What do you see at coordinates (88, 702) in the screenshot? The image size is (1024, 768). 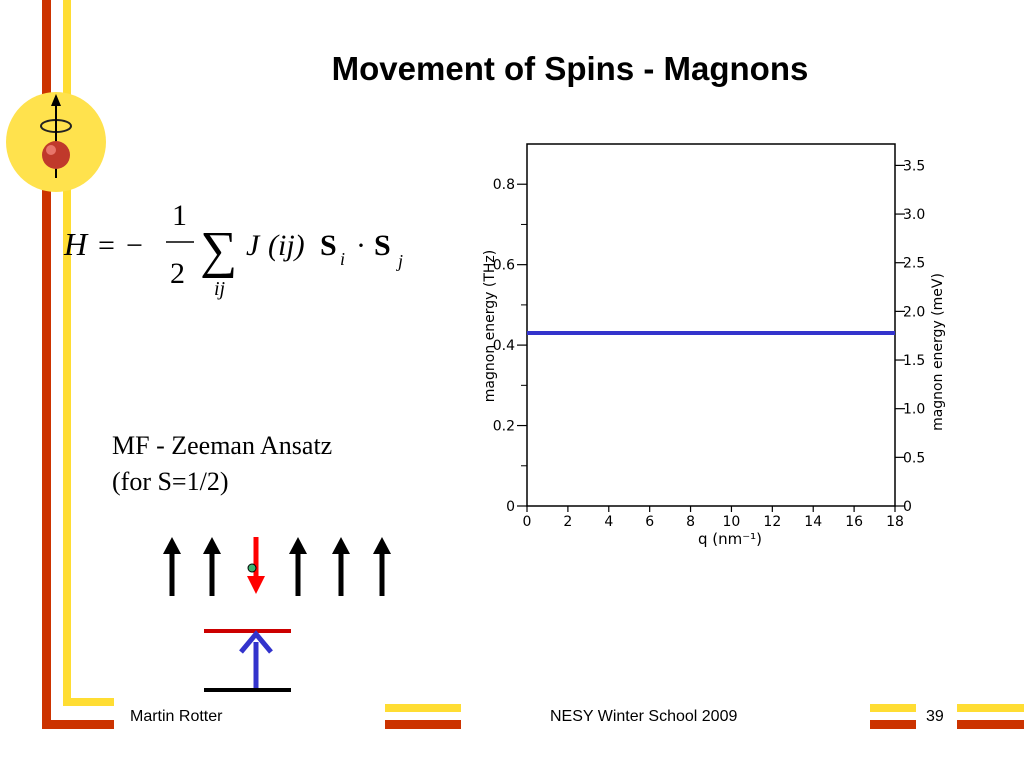 I see `footer-stripe-yellow-left` at bounding box center [88, 702].